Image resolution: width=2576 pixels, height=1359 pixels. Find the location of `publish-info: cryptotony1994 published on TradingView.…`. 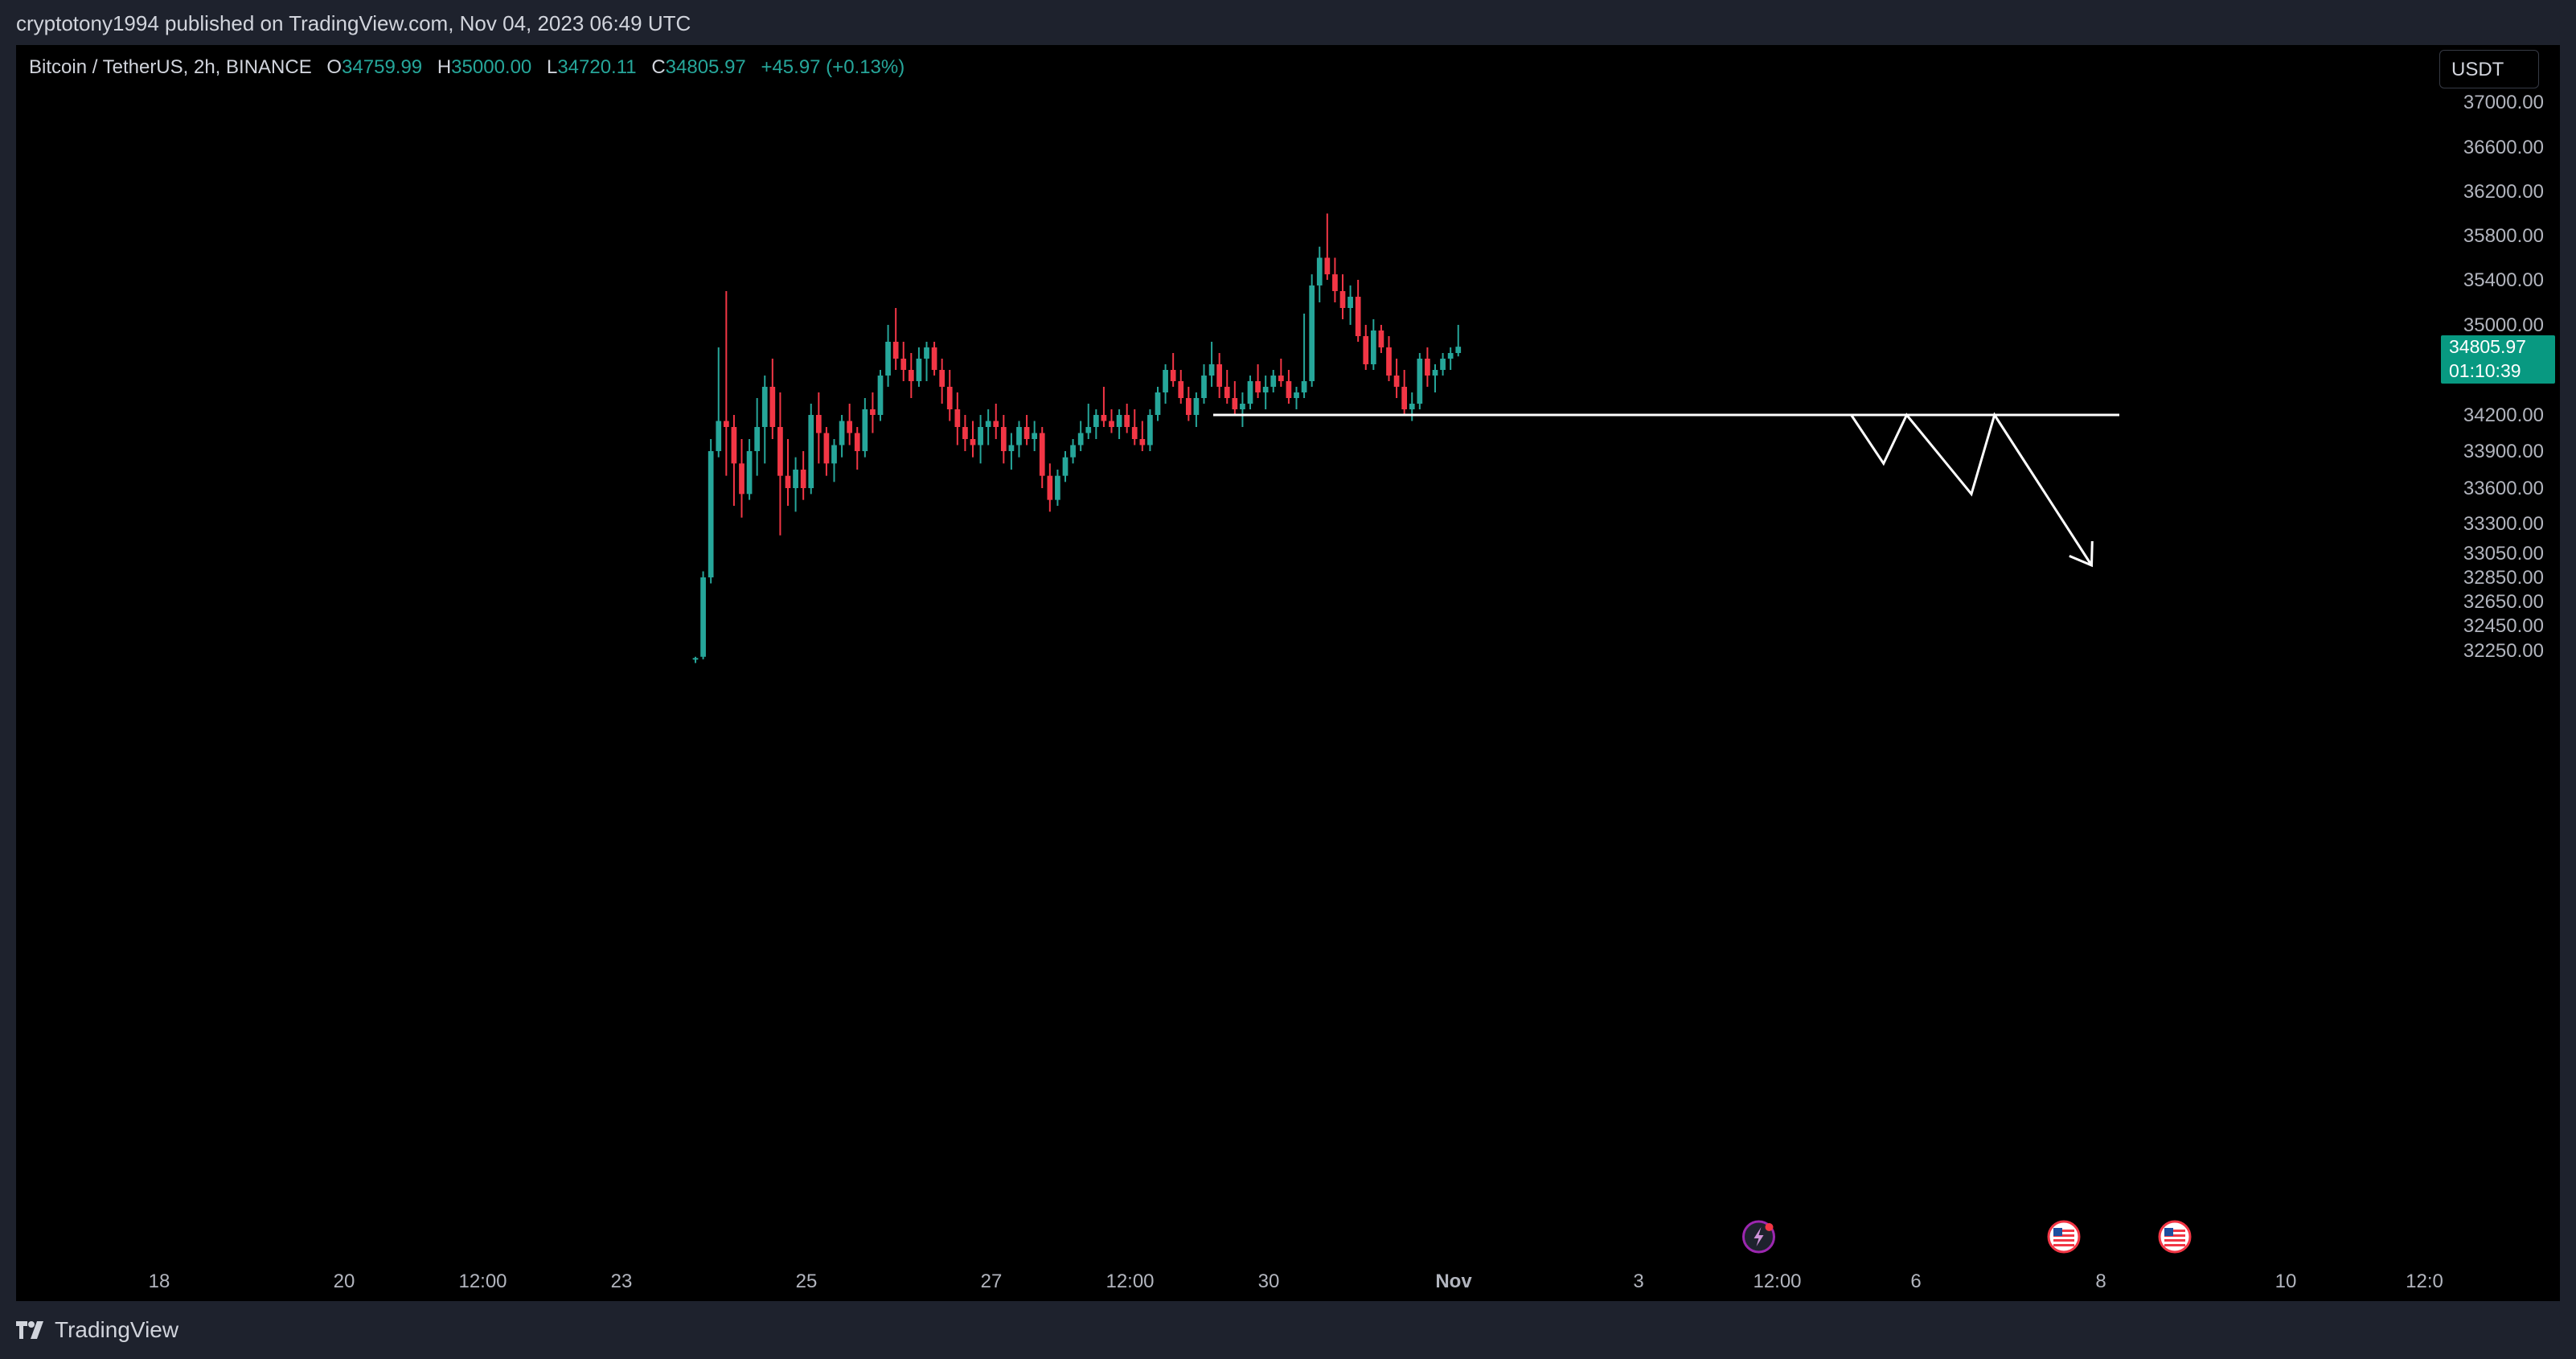

publish-info: cryptotony1994 published on TradingView.… is located at coordinates (353, 23).